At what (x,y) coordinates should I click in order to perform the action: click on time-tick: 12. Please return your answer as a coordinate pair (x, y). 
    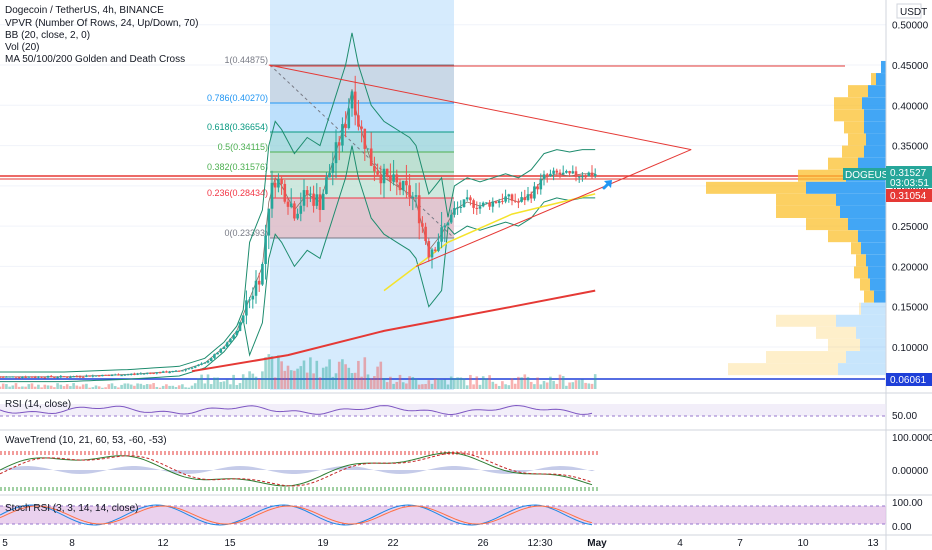
    Looking at the image, I should click on (163, 543).